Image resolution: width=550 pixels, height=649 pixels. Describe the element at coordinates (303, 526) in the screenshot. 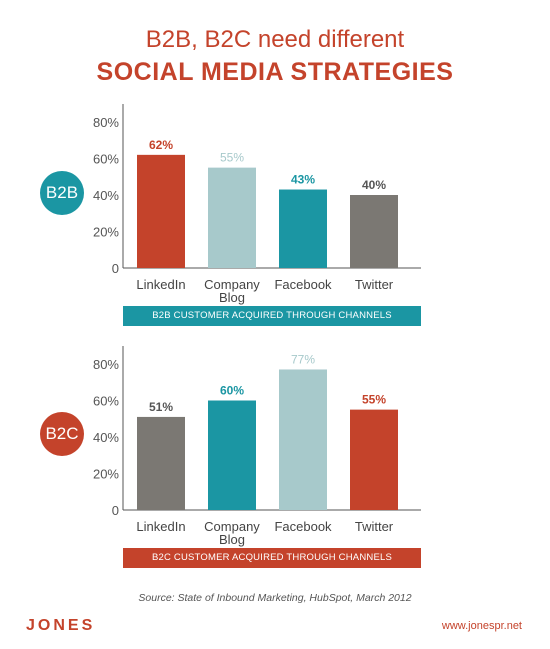

I see `b2c-category-label: Facebook` at that location.